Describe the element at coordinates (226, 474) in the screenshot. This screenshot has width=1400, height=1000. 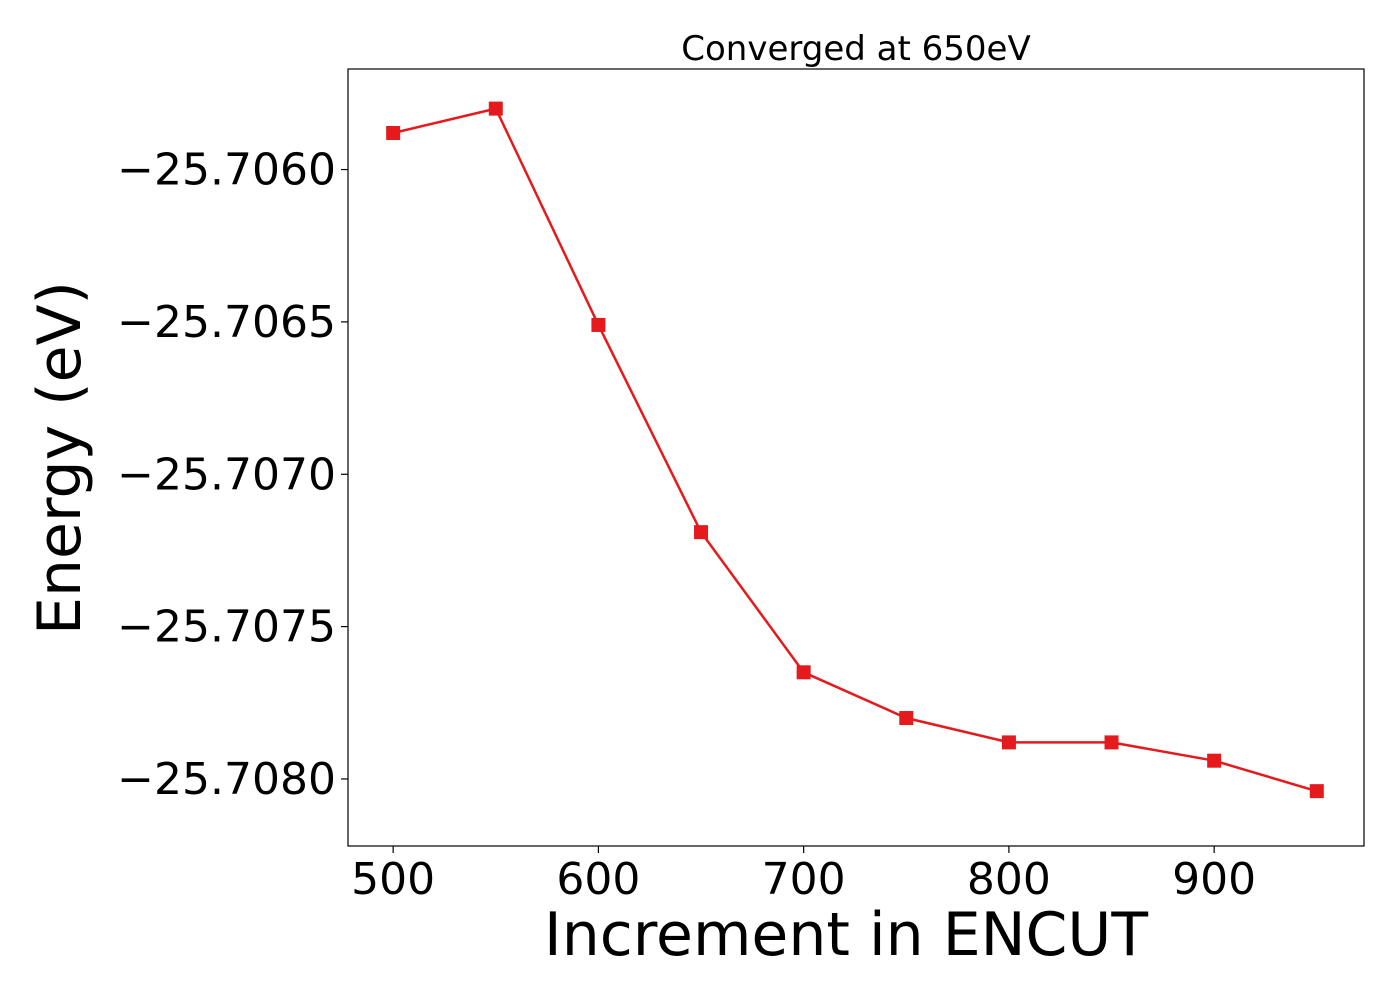
I see `y-tick-label: −25.7070` at that location.